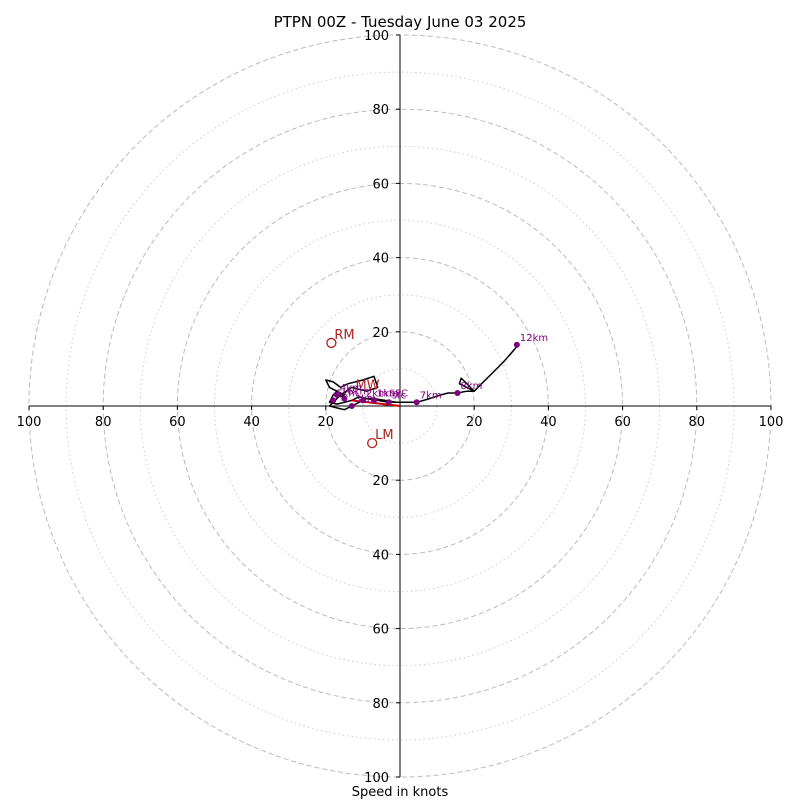 This screenshot has width=800, height=800. What do you see at coordinates (351, 388) in the screenshot?
I see `height-marker-label: 4km` at bounding box center [351, 388].